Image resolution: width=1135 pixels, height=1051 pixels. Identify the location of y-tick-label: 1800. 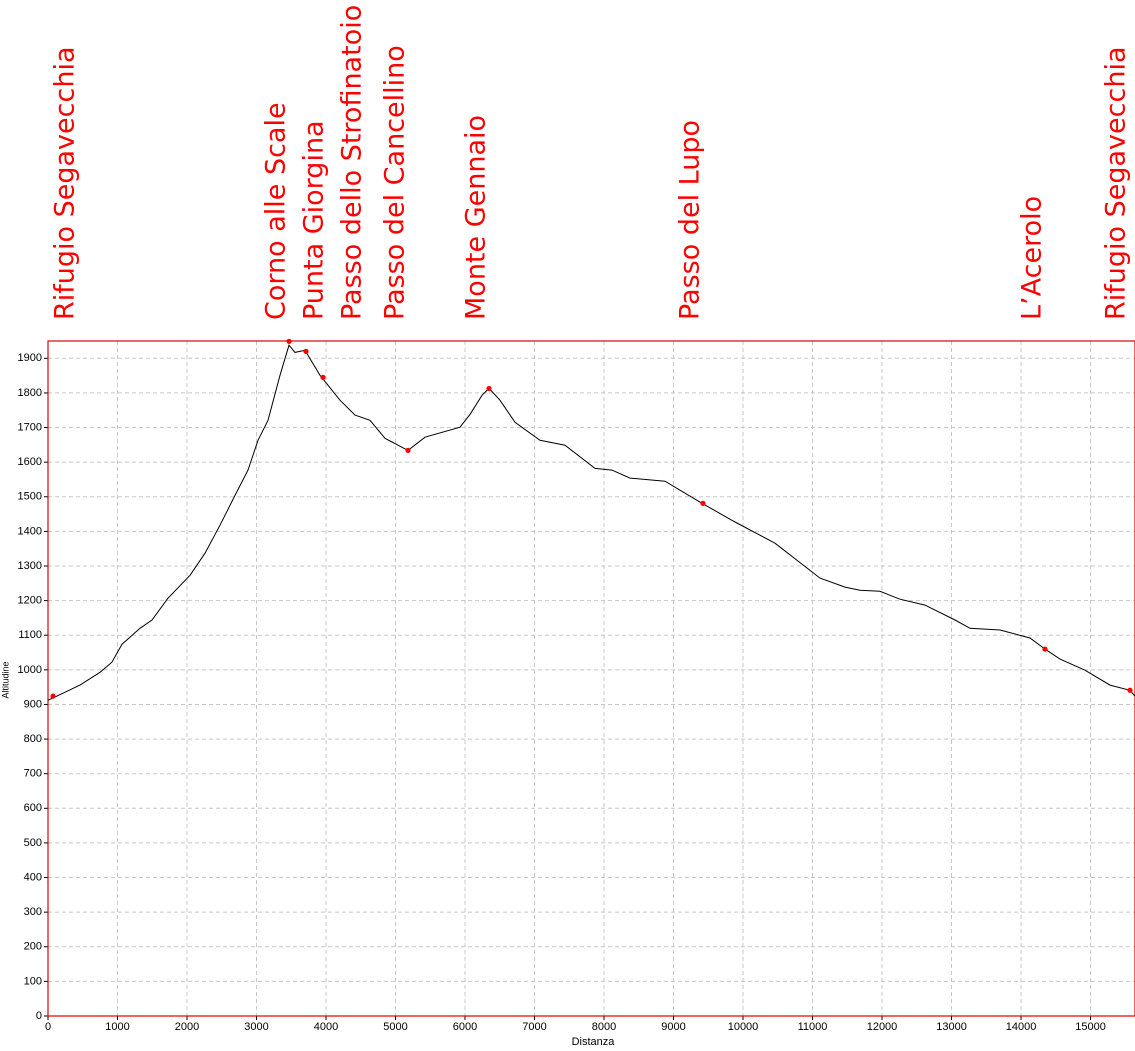
(30, 393).